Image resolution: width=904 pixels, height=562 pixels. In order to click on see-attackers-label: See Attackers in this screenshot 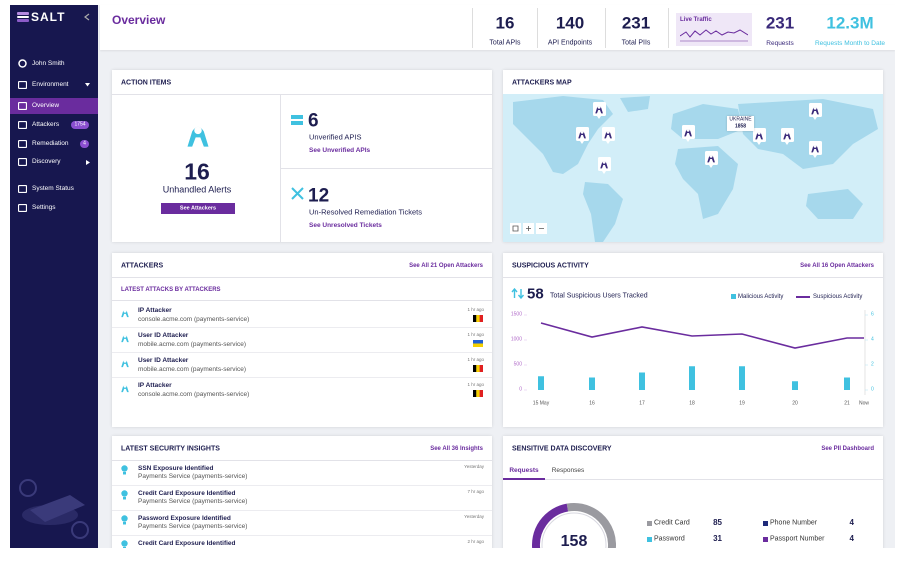, I will do `click(198, 207)`.